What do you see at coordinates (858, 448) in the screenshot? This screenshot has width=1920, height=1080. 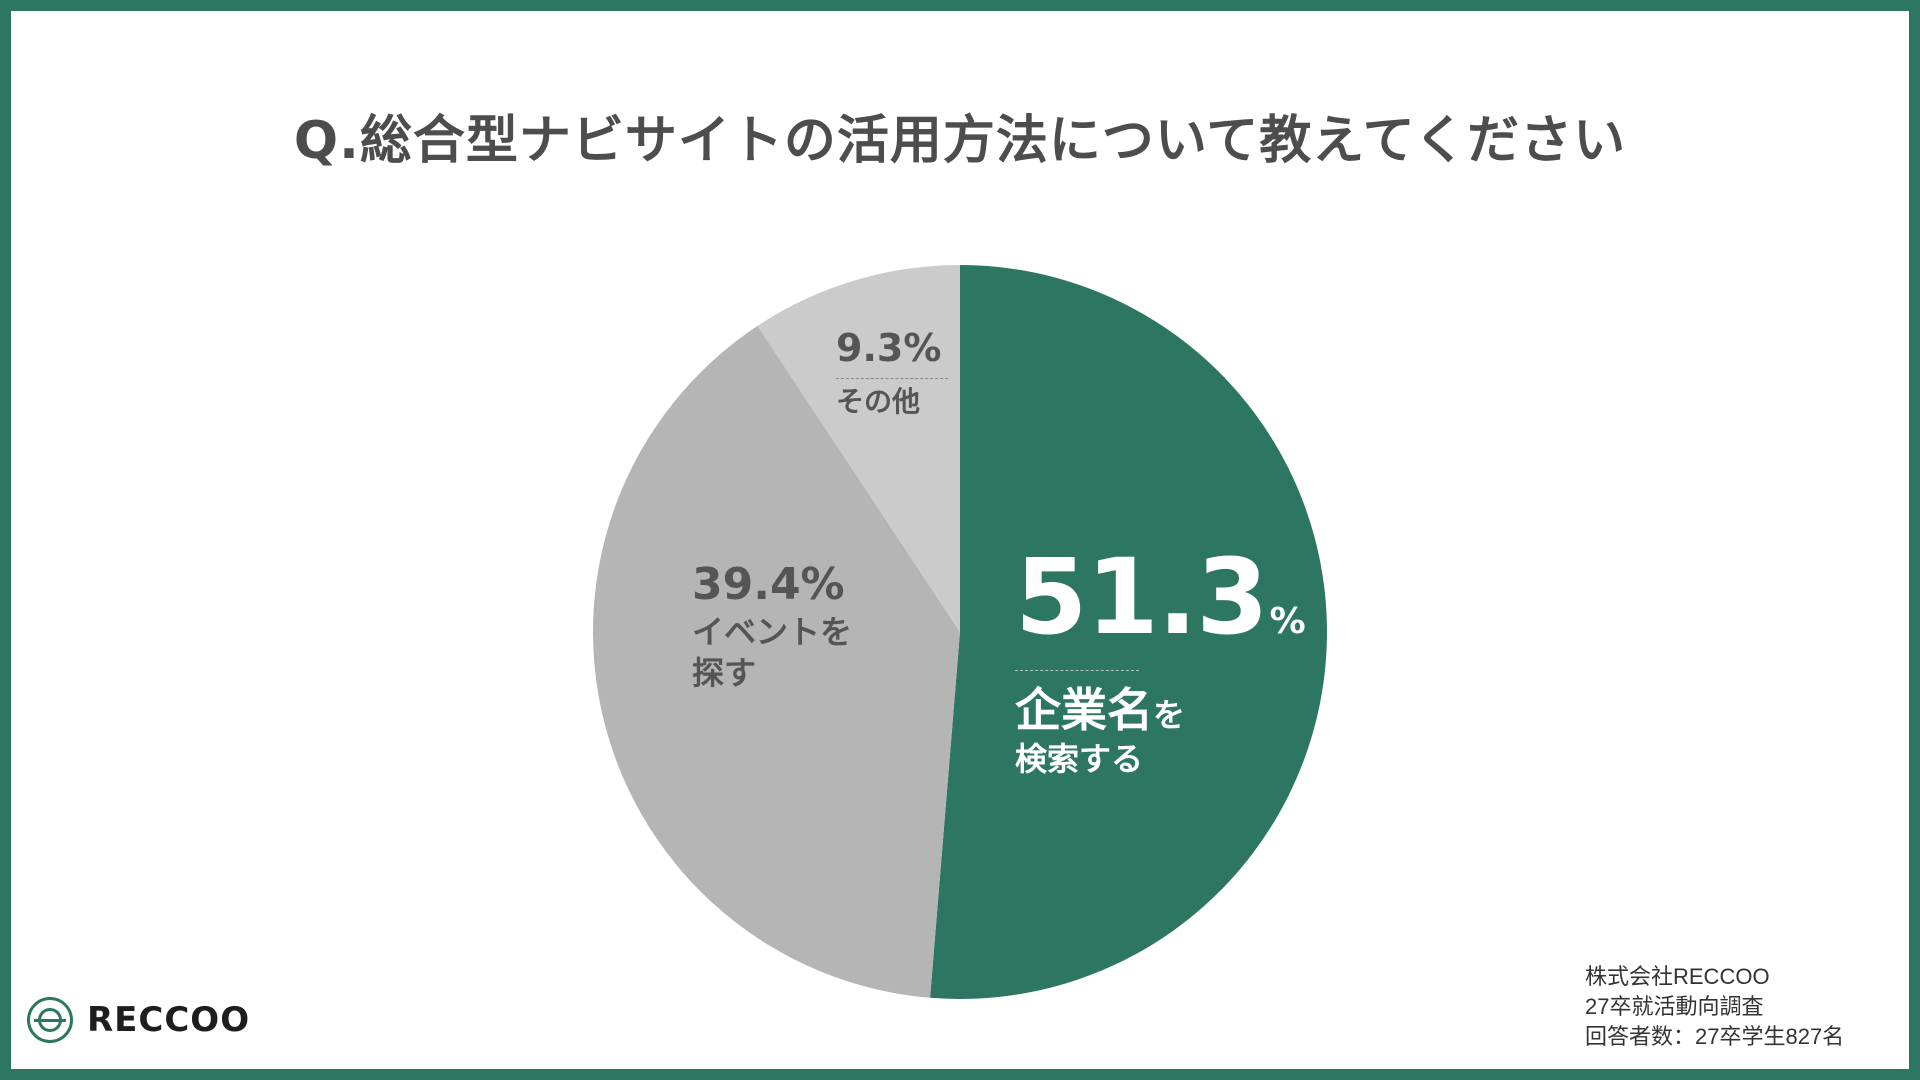 I see `pie-slice-other` at bounding box center [858, 448].